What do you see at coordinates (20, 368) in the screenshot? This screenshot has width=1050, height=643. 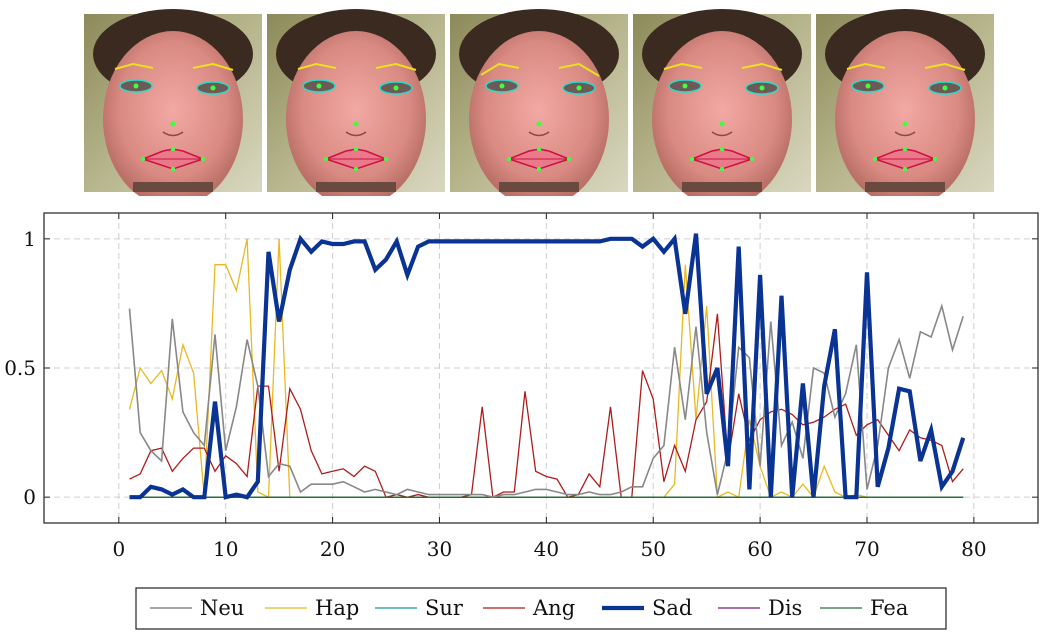 I see `y-tick-label: 0.5` at bounding box center [20, 368].